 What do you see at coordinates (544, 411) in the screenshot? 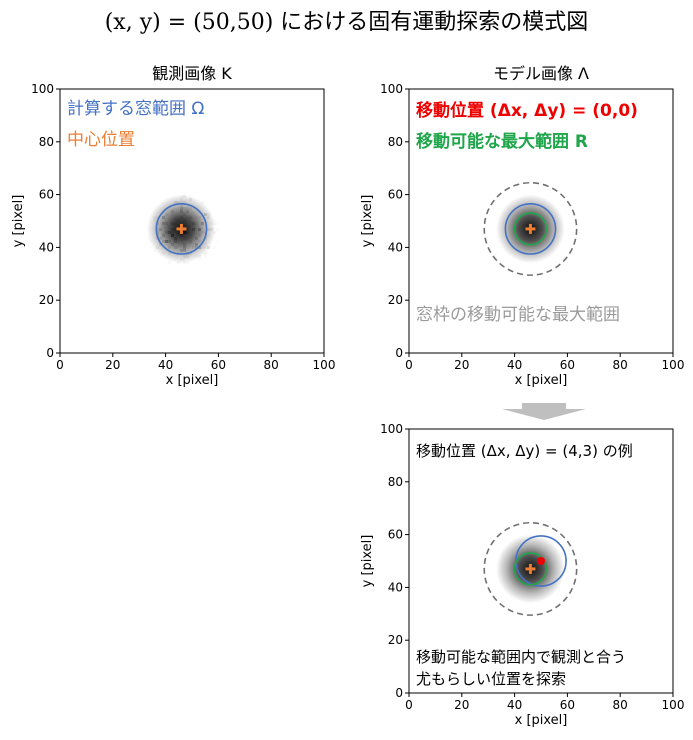
I see `down-arrow` at bounding box center [544, 411].